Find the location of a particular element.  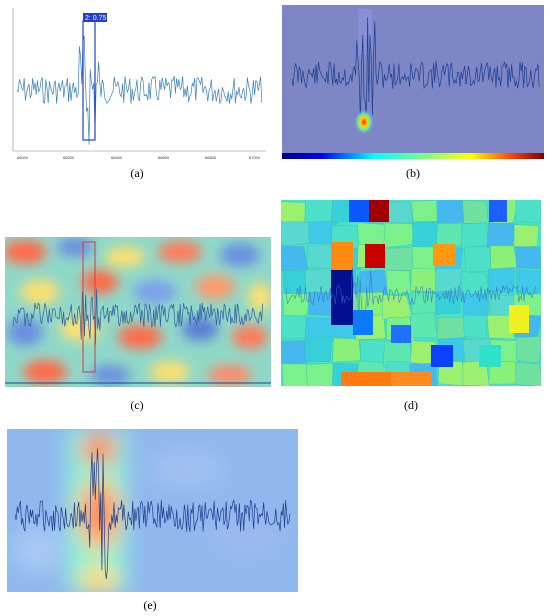

x-tick-label: 66400 is located at coordinates (117, 157).